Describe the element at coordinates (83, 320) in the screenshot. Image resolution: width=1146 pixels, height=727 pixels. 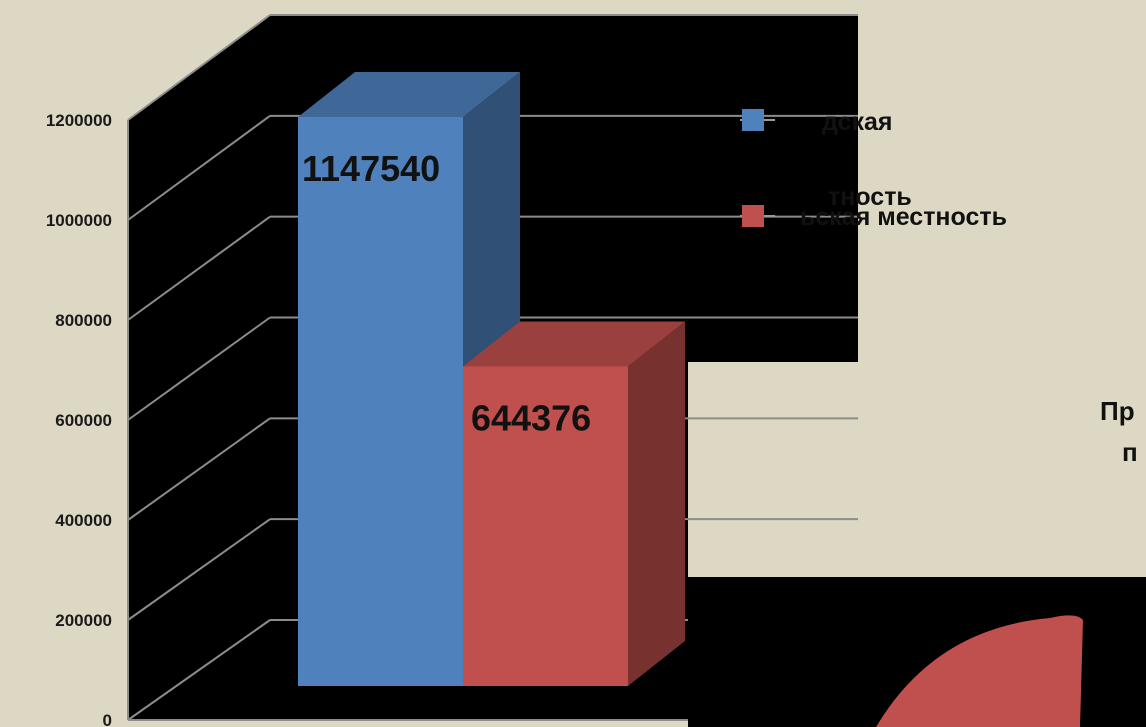
I see `y-tick-label: 800000` at that location.